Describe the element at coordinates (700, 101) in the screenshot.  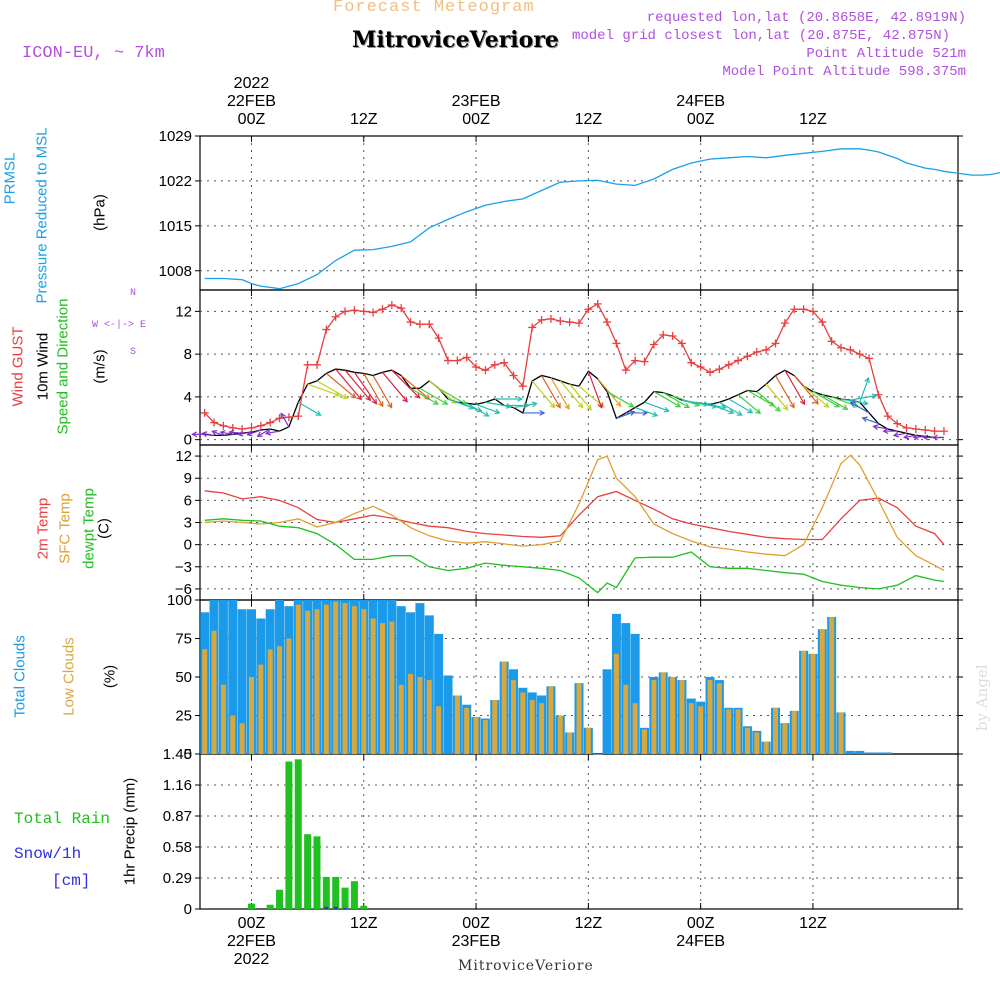
I see `time-tick-label-top: 24FEB` at that location.